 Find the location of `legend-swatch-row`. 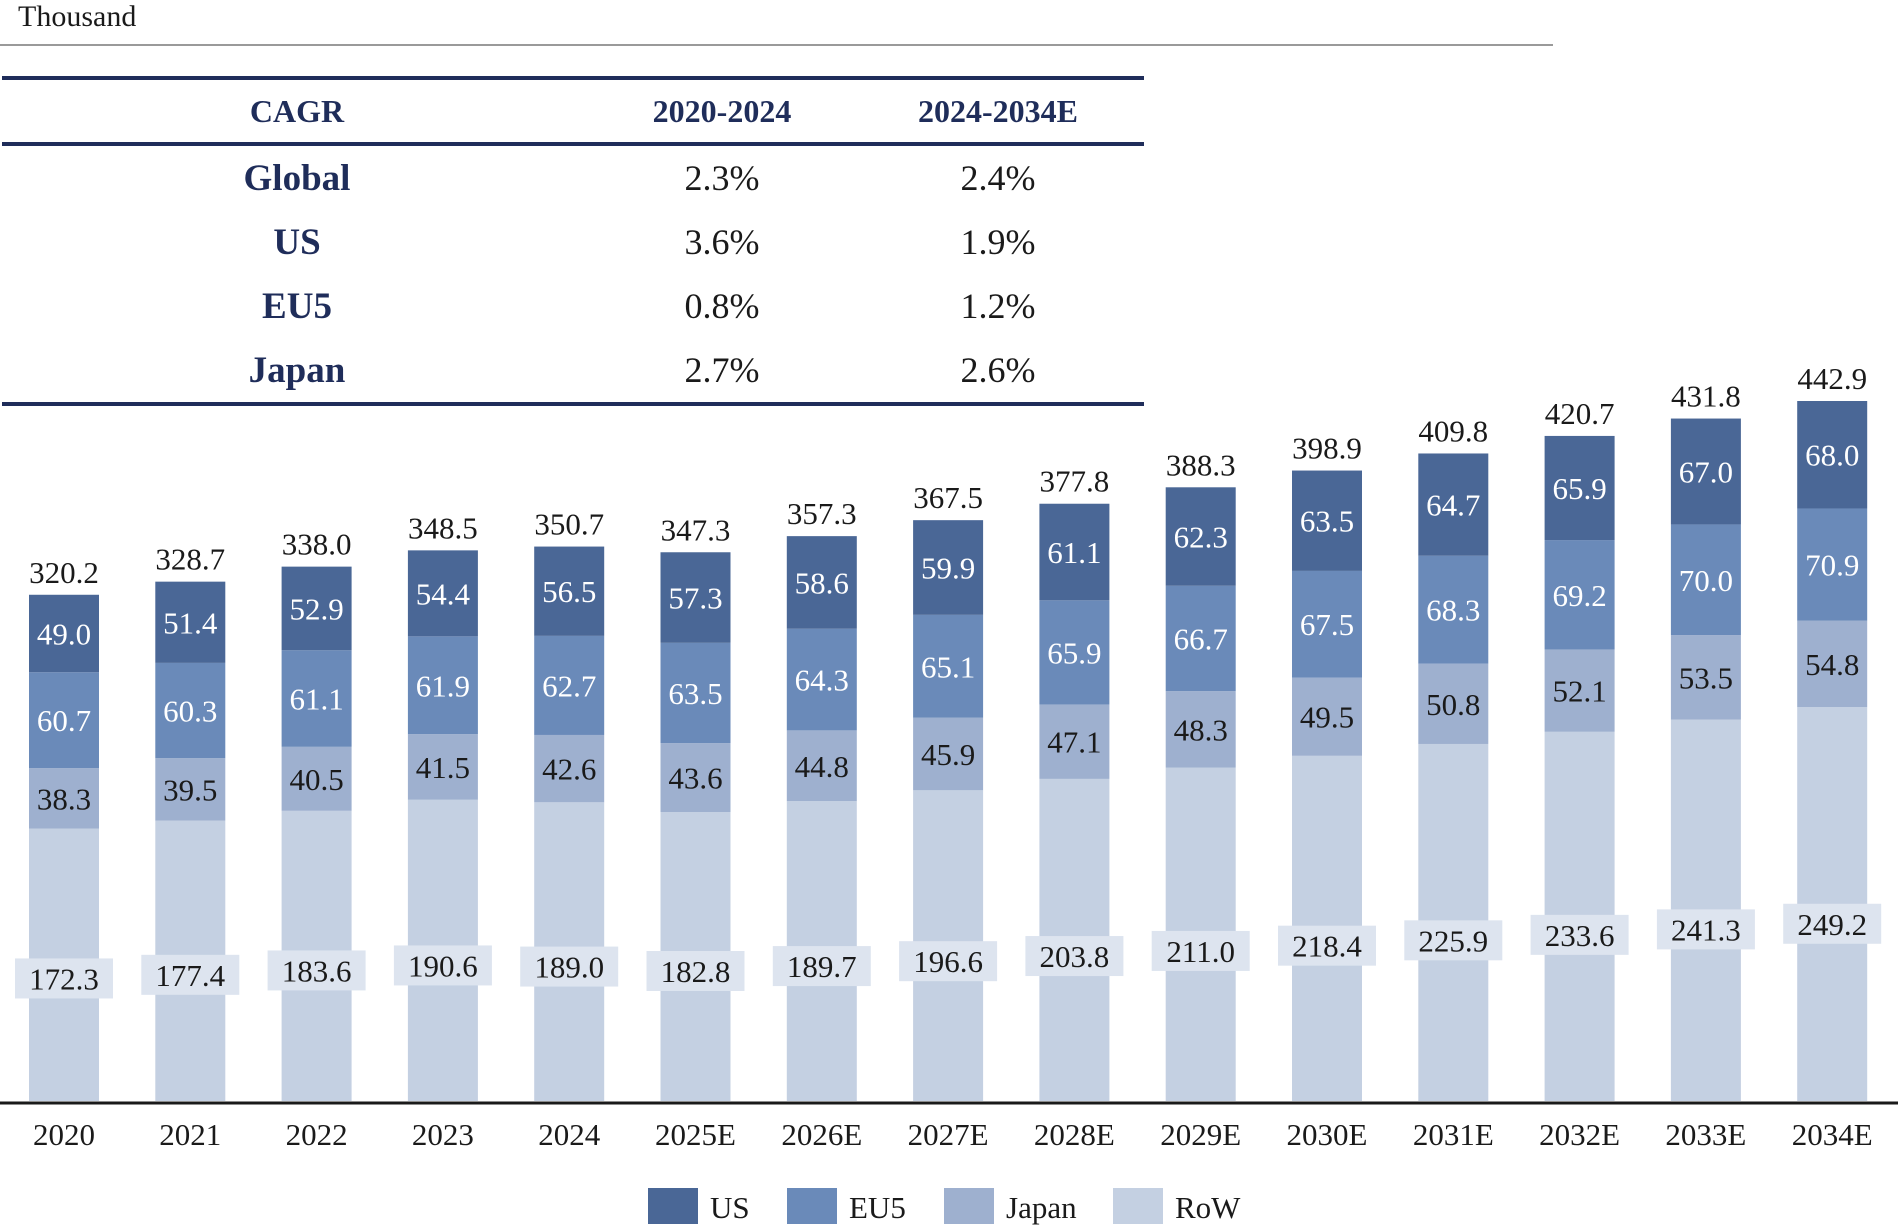

legend-swatch-row is located at coordinates (1138, 1206).